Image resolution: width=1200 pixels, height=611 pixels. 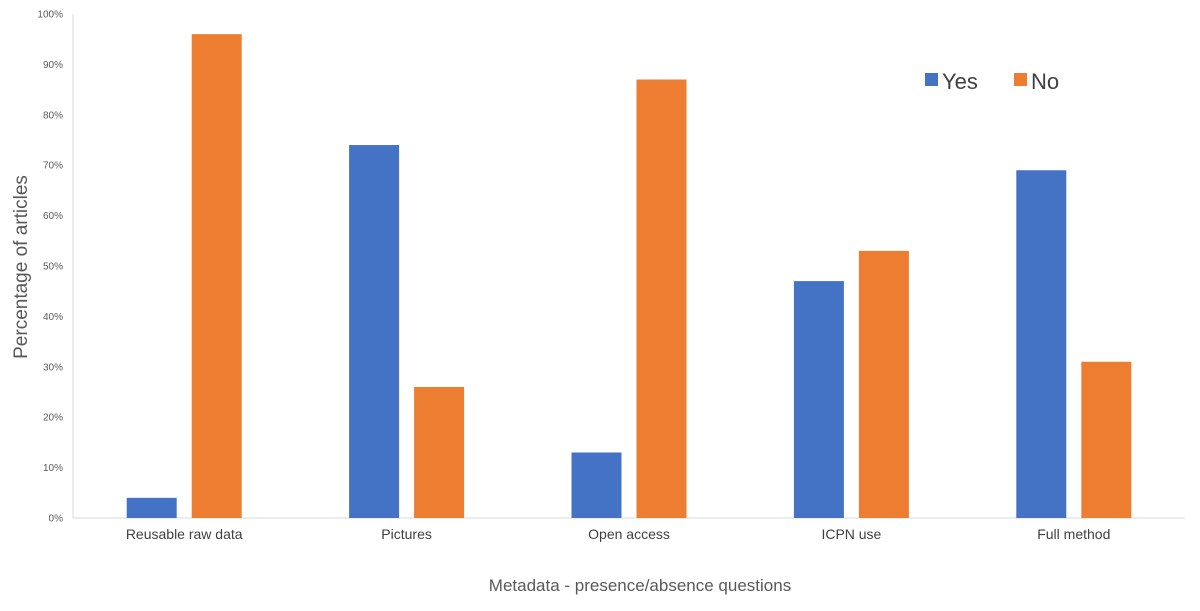 What do you see at coordinates (56, 519) in the screenshot?
I see `y-tick-label: 0%` at bounding box center [56, 519].